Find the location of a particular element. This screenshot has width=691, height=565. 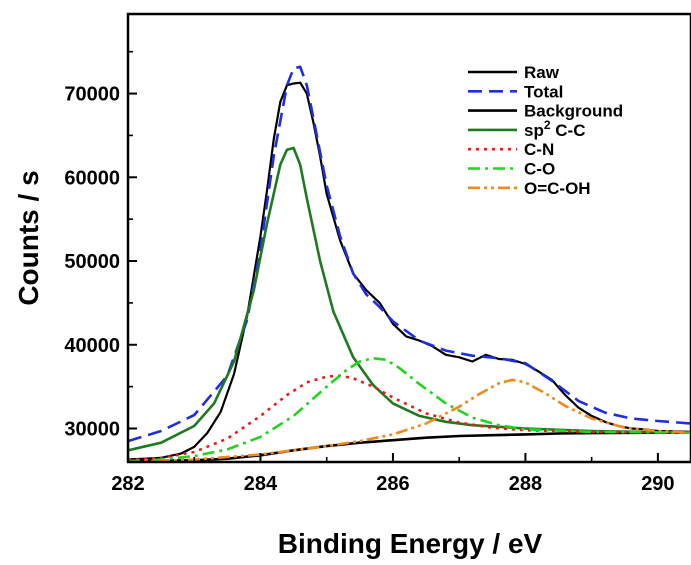

y-tick-label: 40000 is located at coordinates (92, 346).